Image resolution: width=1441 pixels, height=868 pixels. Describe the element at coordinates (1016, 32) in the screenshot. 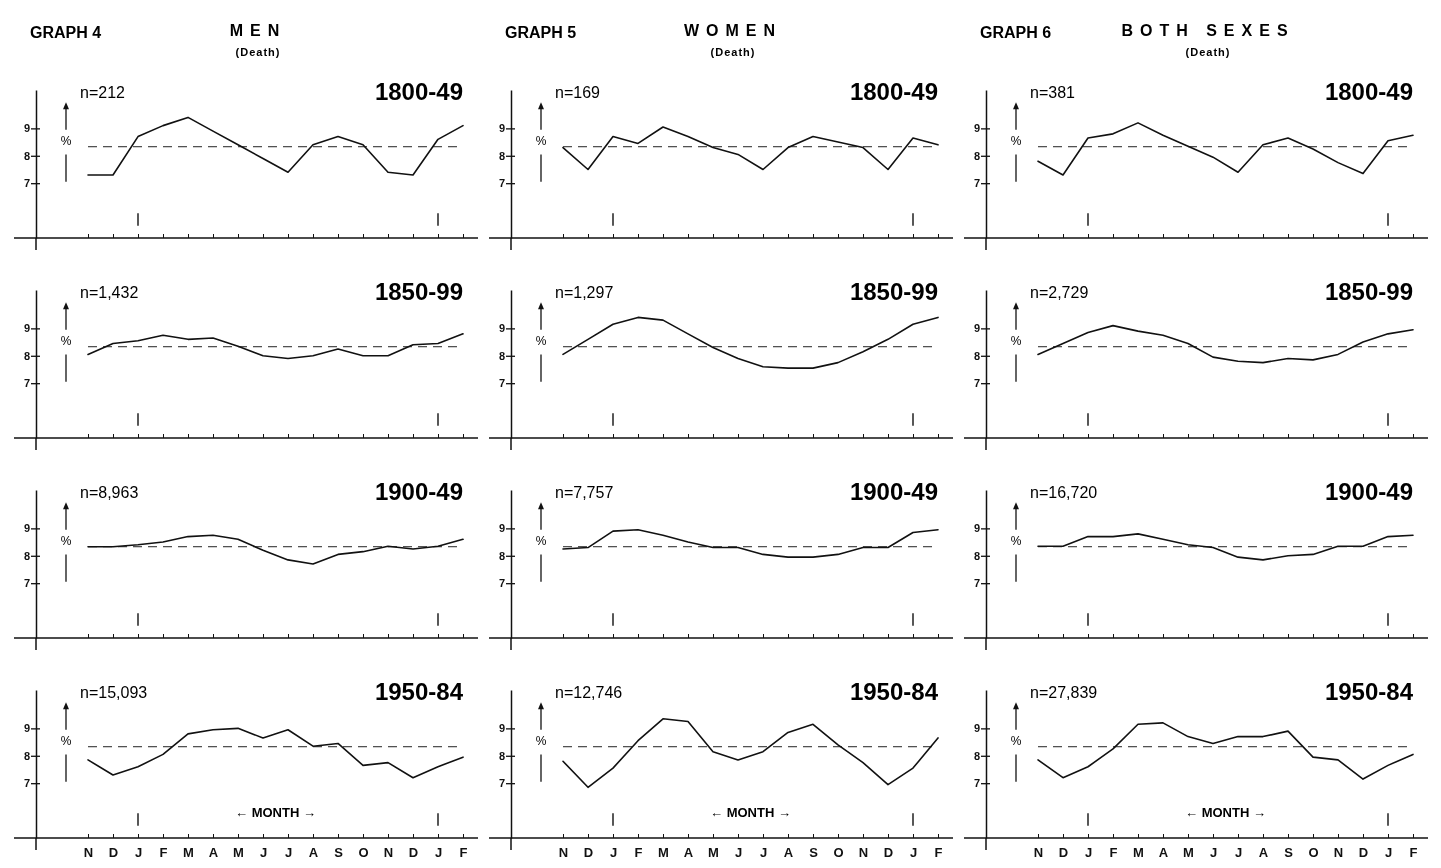

I see `caption: GRAPH 6` at that location.